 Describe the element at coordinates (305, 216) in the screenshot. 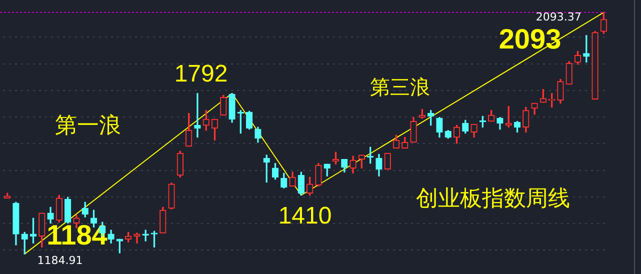

I see `annotation: 1410` at that location.